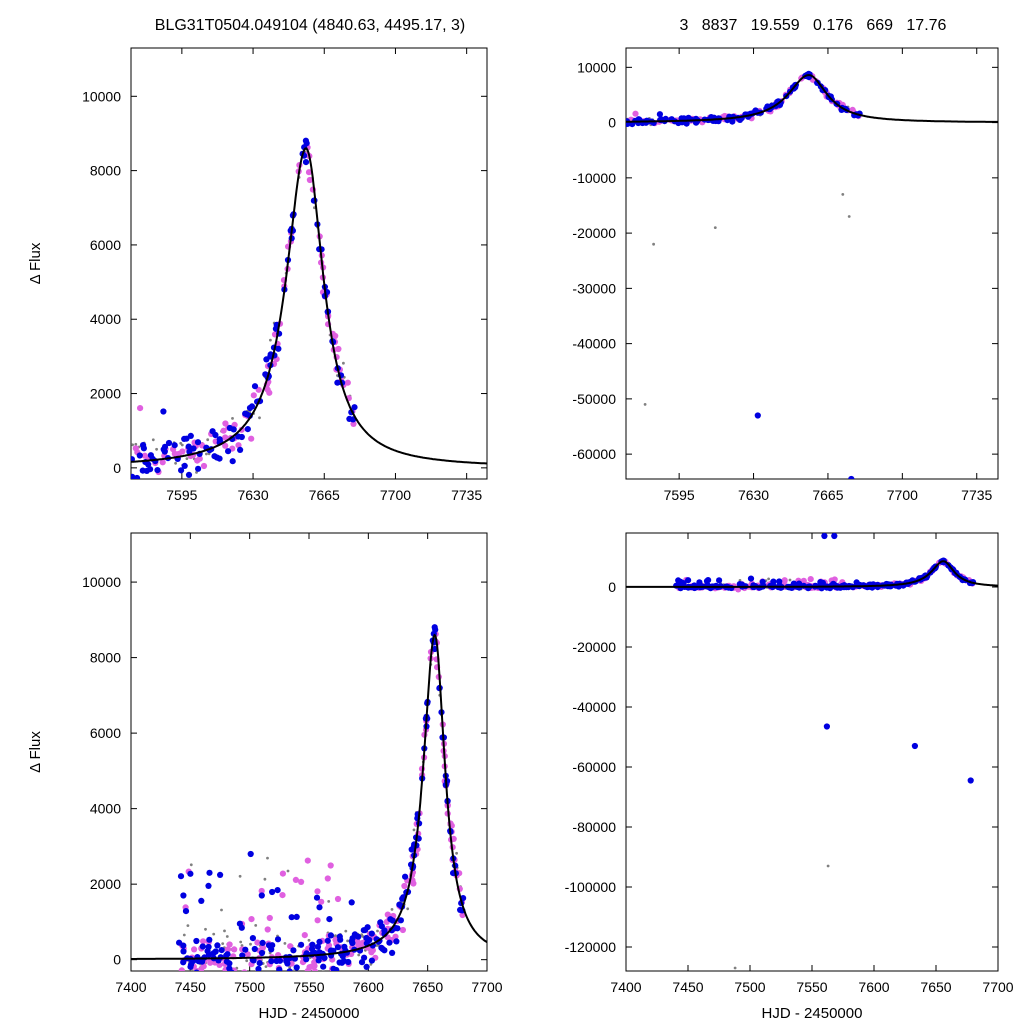  I want to click on y-tick-label: -10000, so click(594, 178).